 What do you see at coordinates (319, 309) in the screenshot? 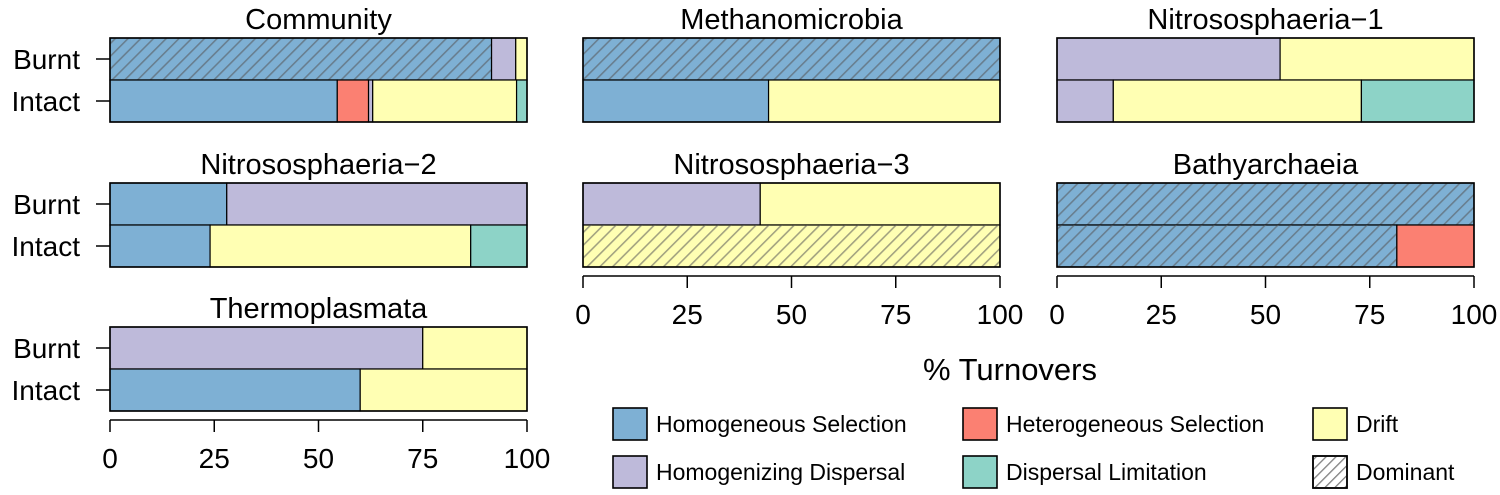
I see `panel-title: Thermoplasmata` at bounding box center [319, 309].